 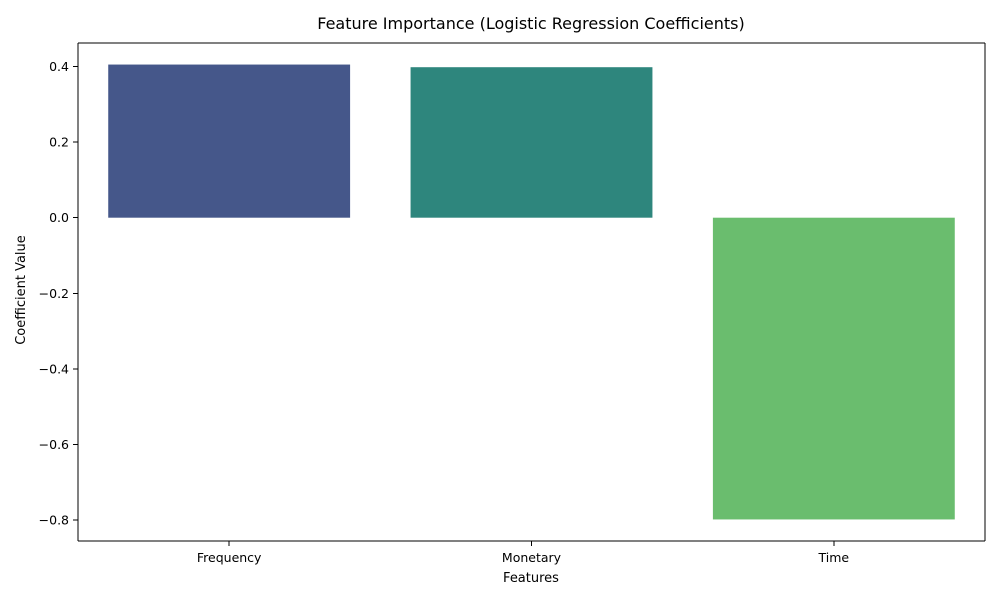 I want to click on x-tick-label: Time, so click(x=834, y=557).